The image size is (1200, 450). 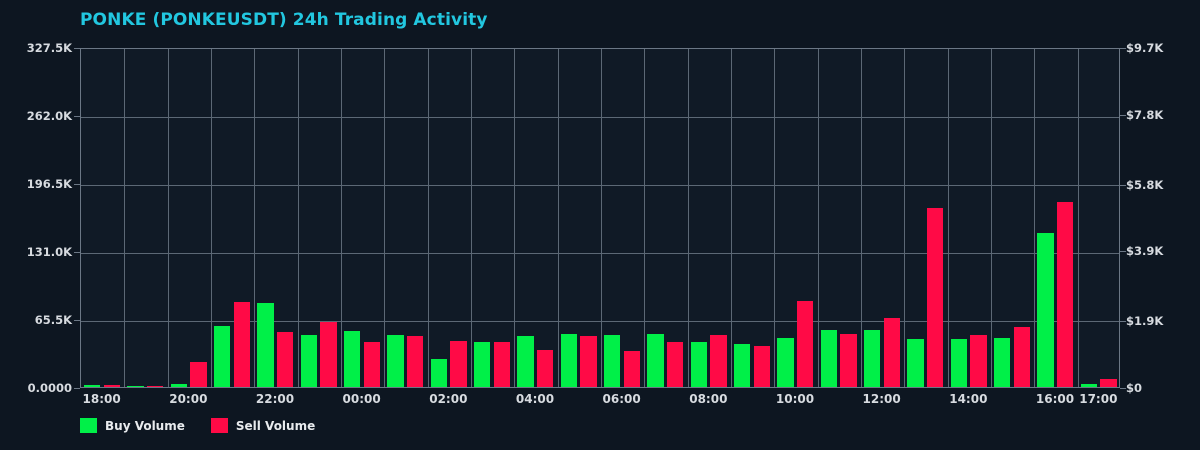 What do you see at coordinates (188, 399) in the screenshot?
I see `x-axis-tick-label: 20:00` at bounding box center [188, 399].